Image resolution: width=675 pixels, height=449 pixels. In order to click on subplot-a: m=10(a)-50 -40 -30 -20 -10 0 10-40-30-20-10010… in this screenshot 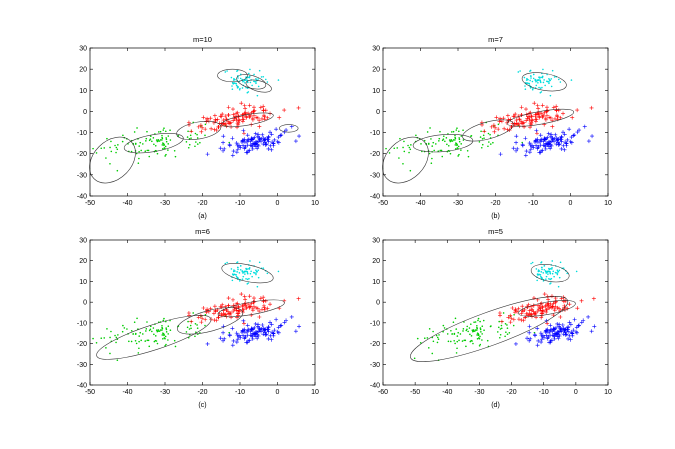, I will do `click(198, 127)`.